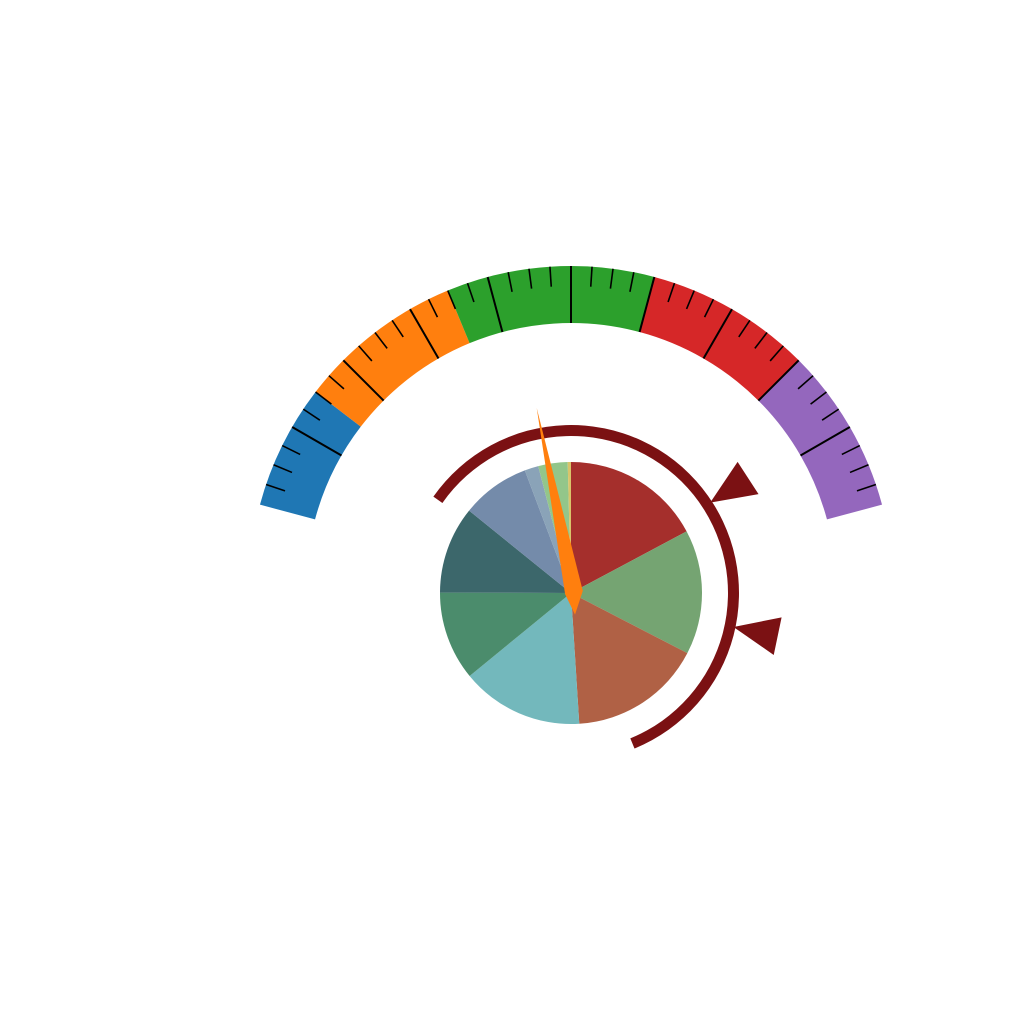 The height and width of the screenshot is (1024, 1024). I want to click on gauge-needle-group, so click(559, 511).